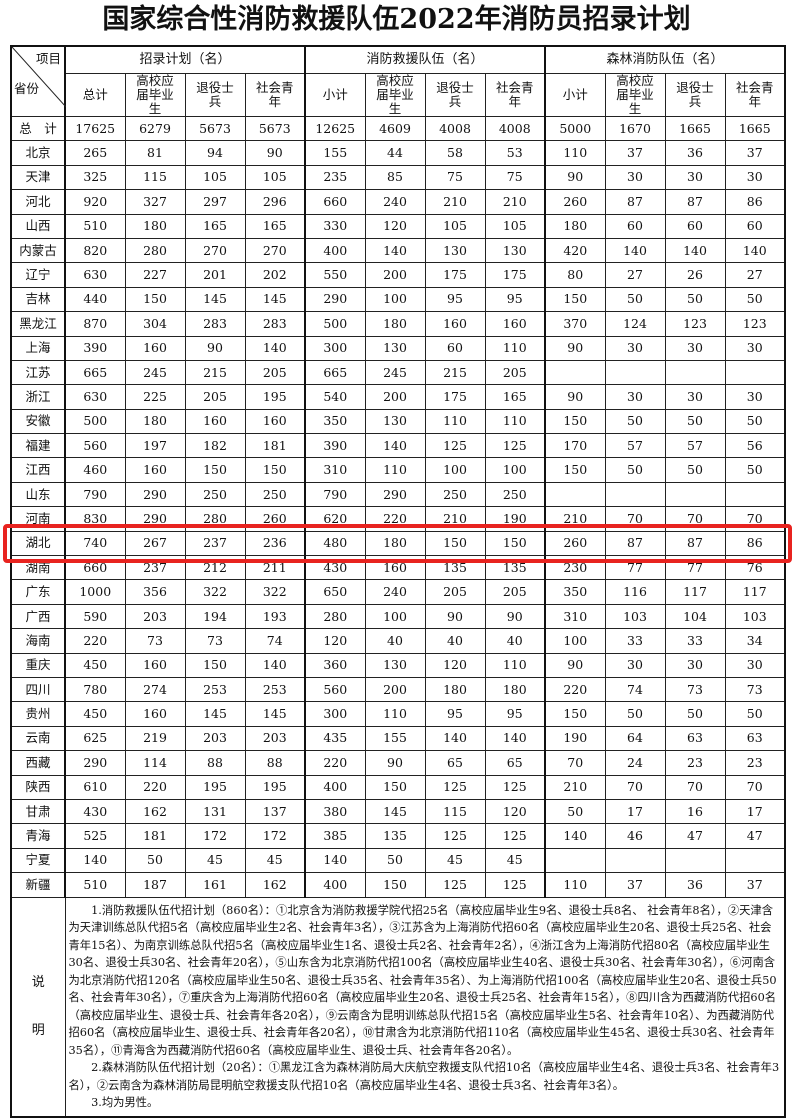  Describe the element at coordinates (695, 738) in the screenshot. I see `value-cell: 63` at that location.